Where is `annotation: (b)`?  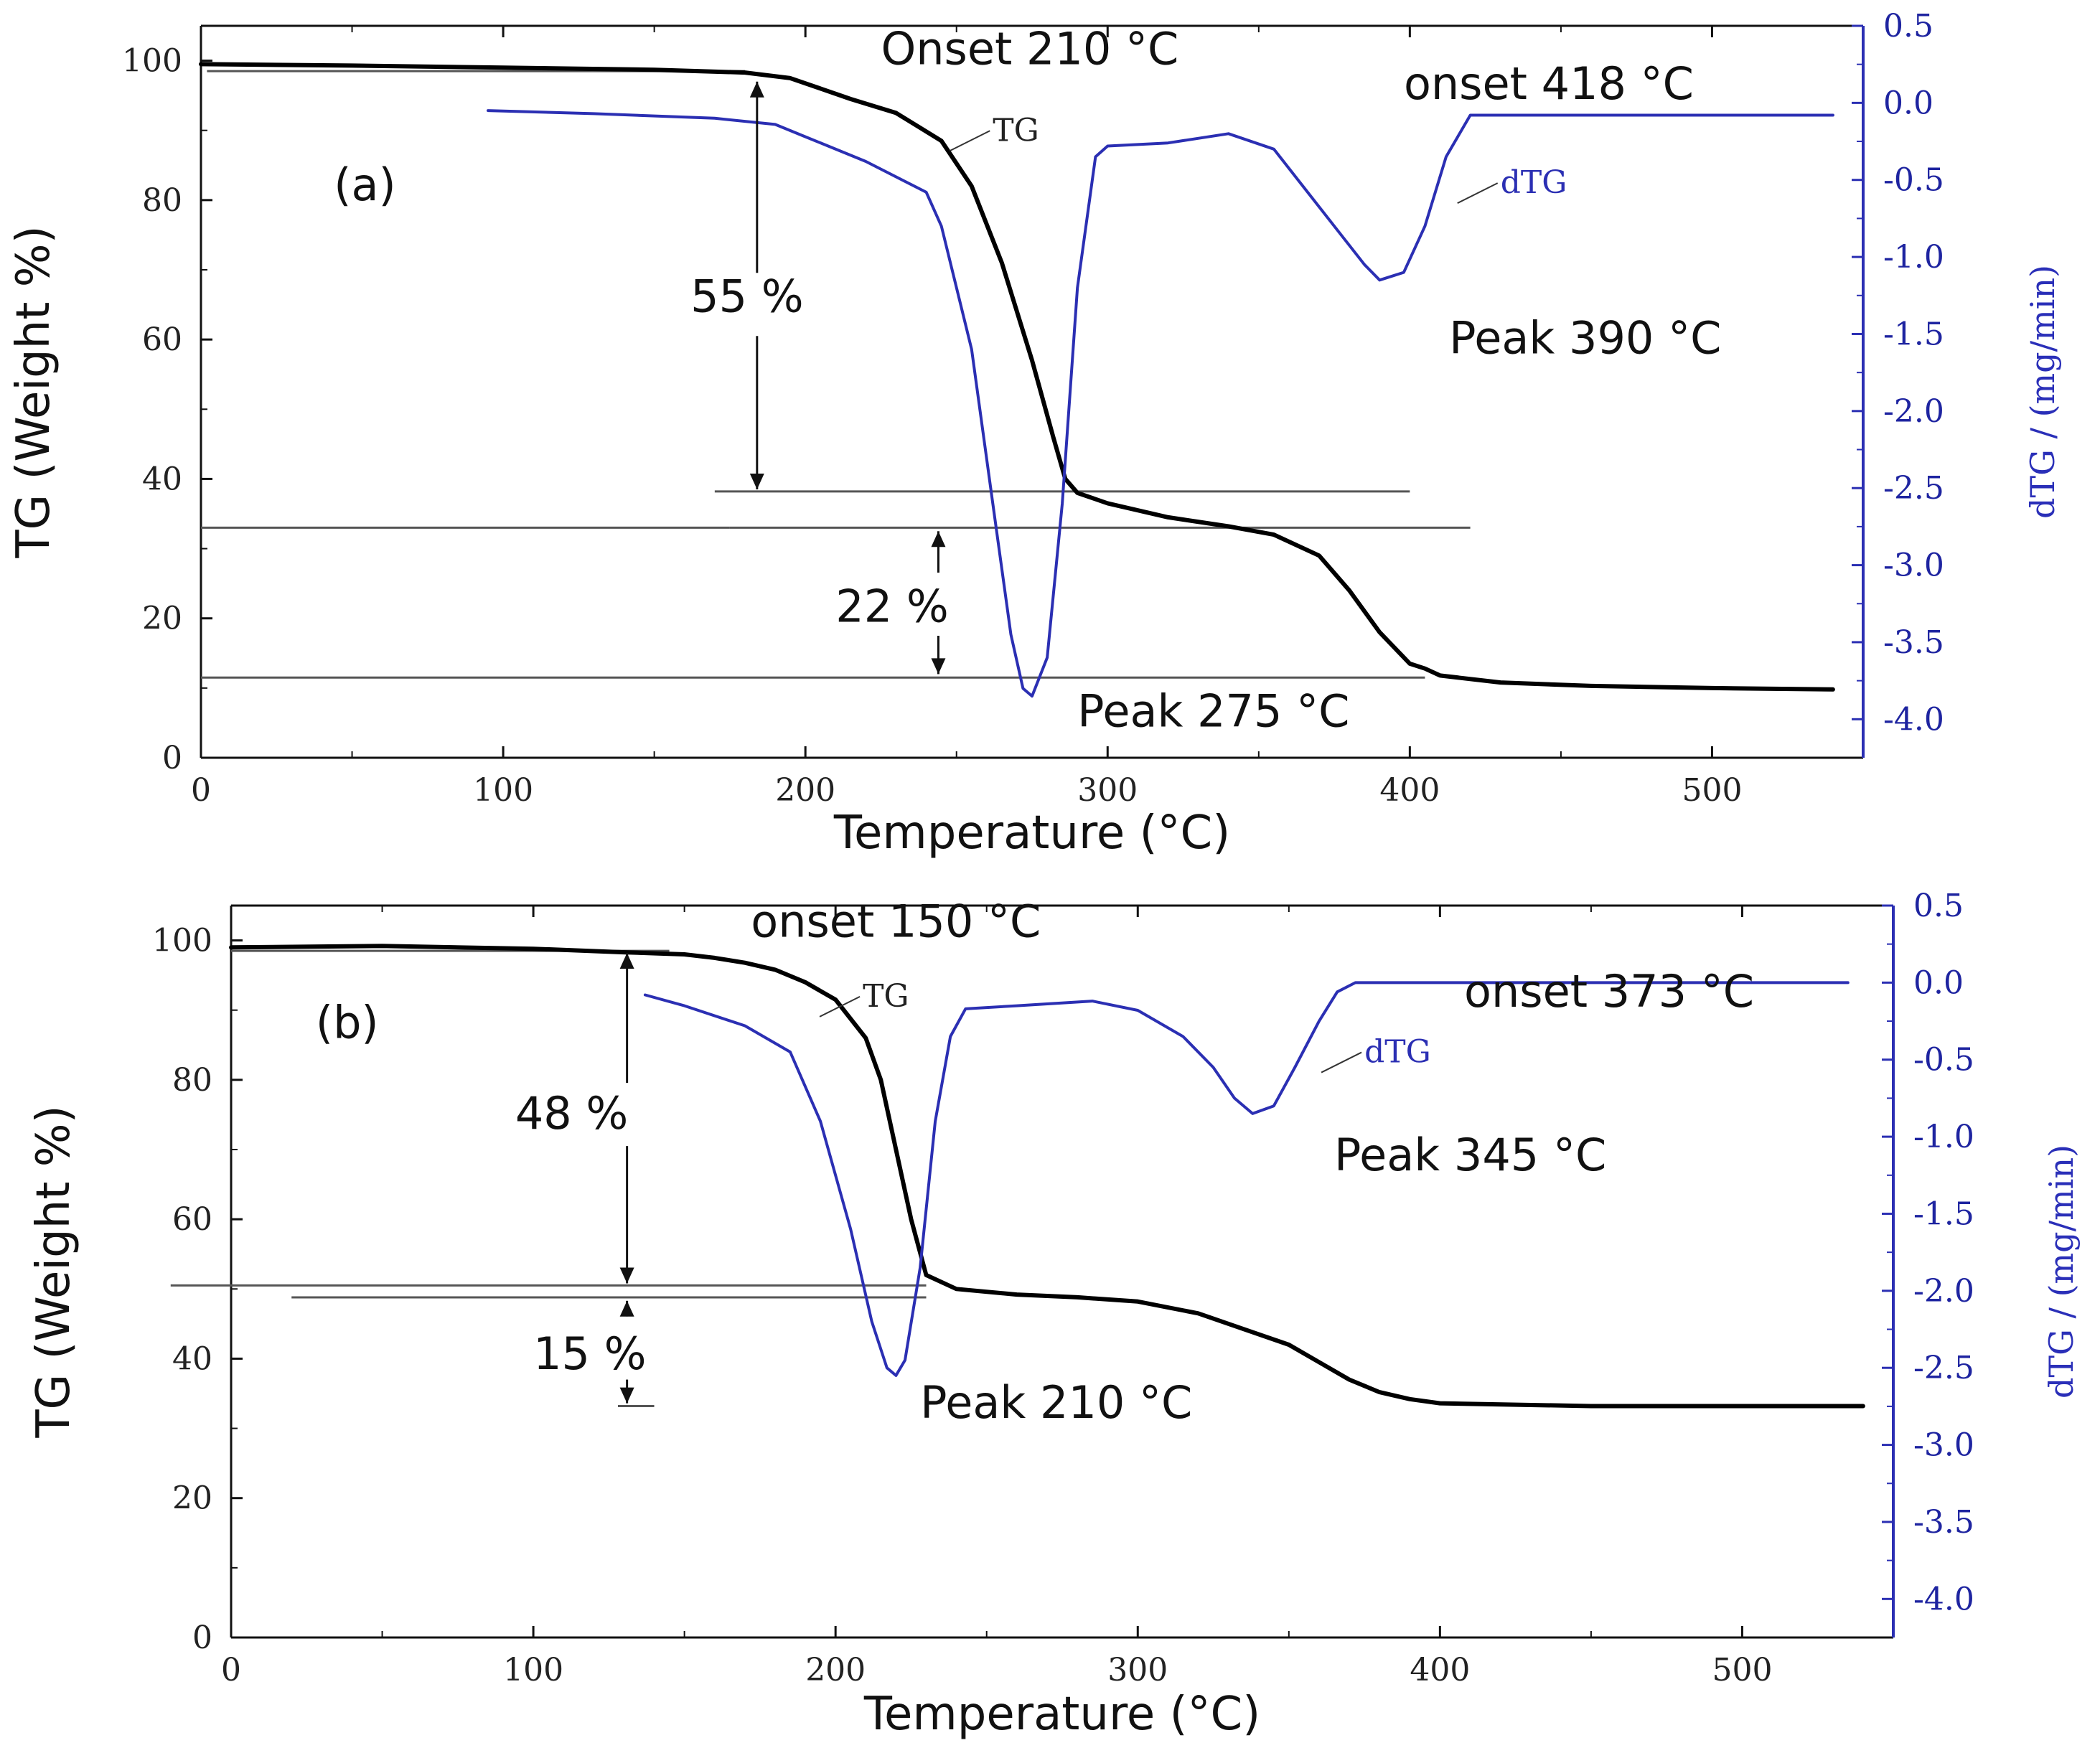 annotation: (b) is located at coordinates (347, 1023).